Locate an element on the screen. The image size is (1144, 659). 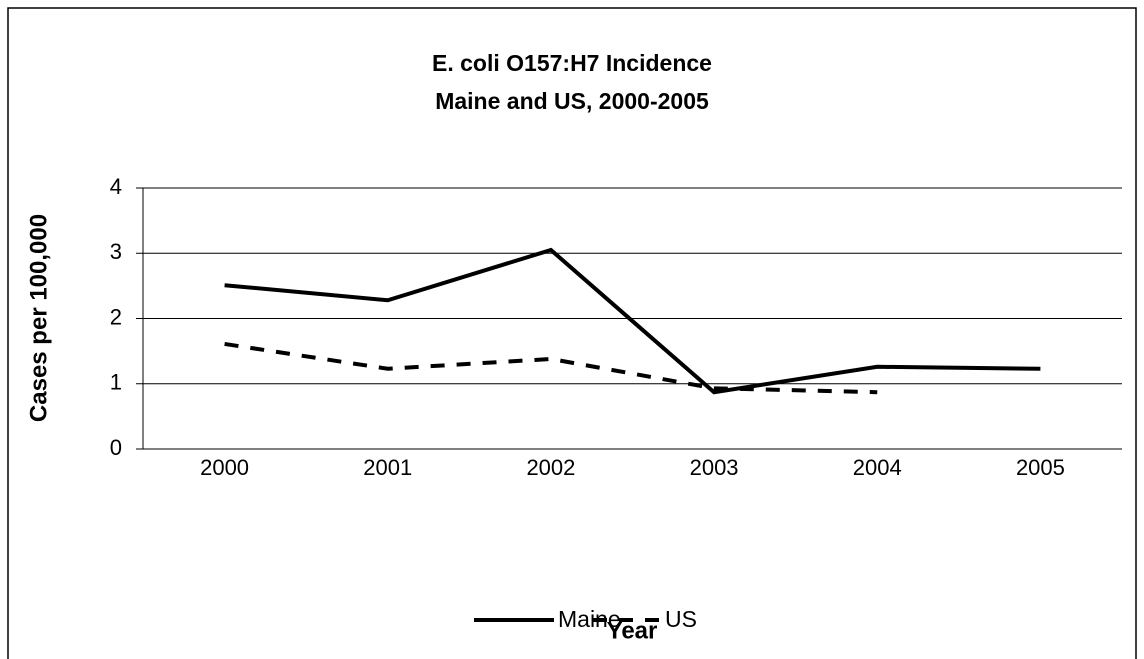
x-tick-label: 2000 is located at coordinates (224, 467).